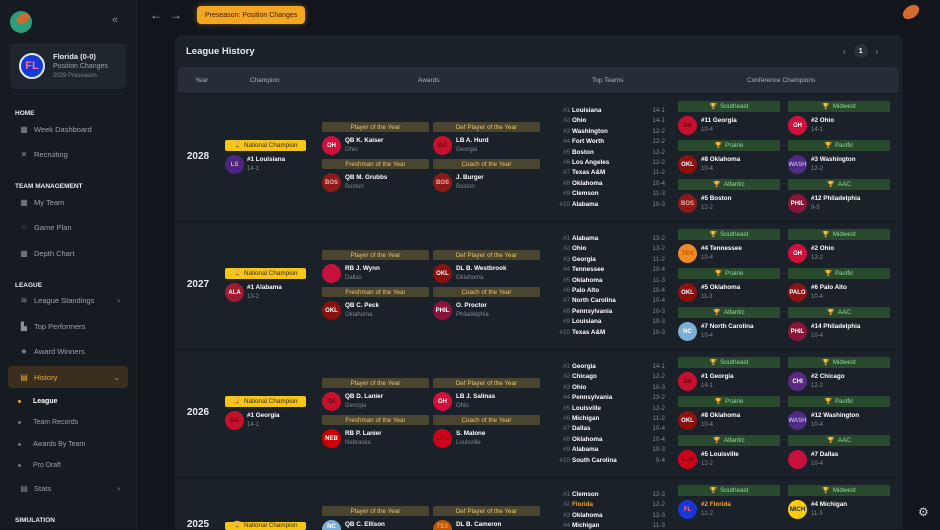  I want to click on top-team-row: #10 Texas A&M 10-3, so click(611, 333).